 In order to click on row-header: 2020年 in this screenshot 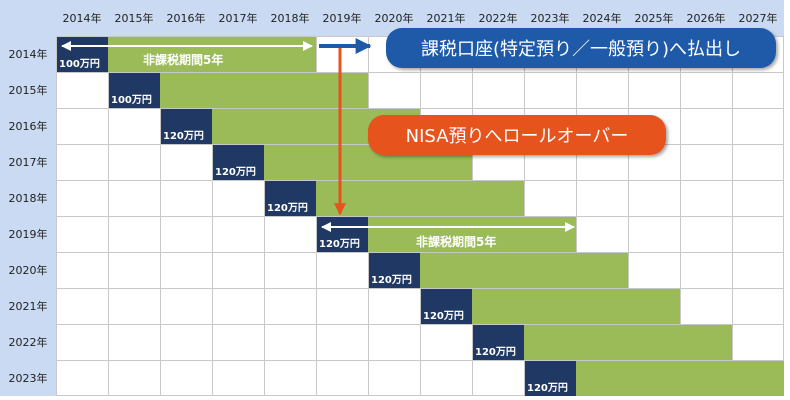, I will do `click(28, 270)`.